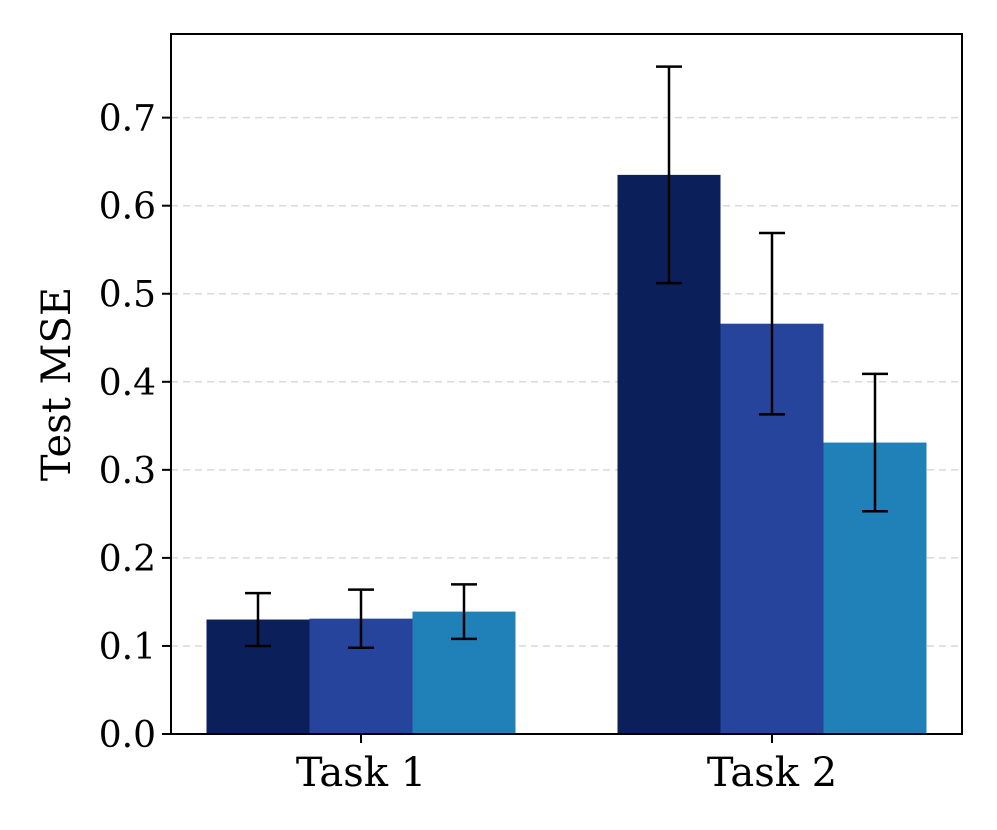 This screenshot has width=997, height=830. I want to click on y-axis-ticks: 0.0 0.1 0.2 0.3 0.4 0.5 0.6 0.7, so click(135, 427).